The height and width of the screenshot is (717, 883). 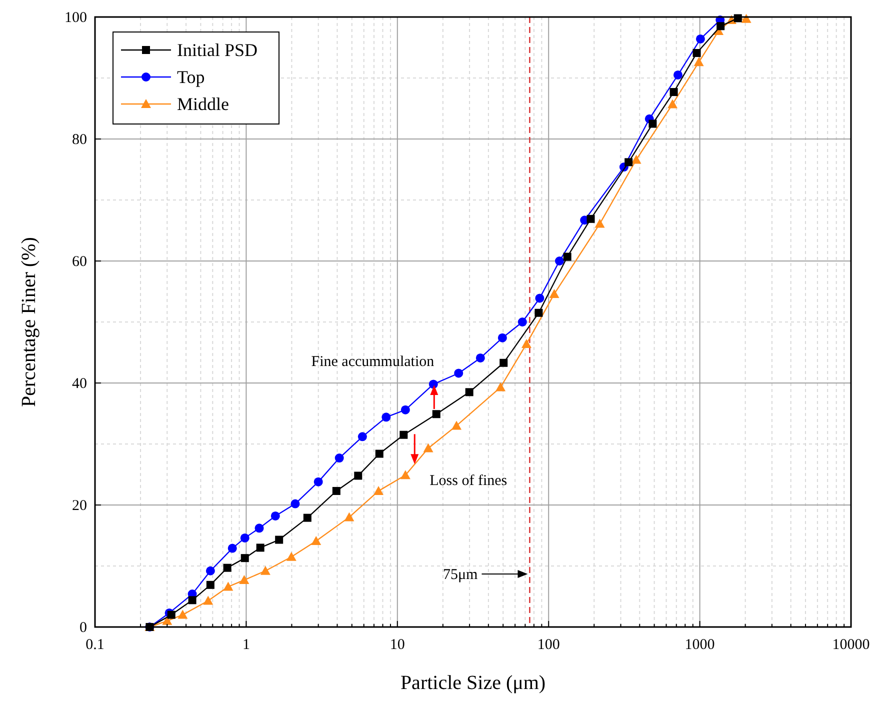 I want to click on y-tick-label: 40, so click(x=79, y=384).